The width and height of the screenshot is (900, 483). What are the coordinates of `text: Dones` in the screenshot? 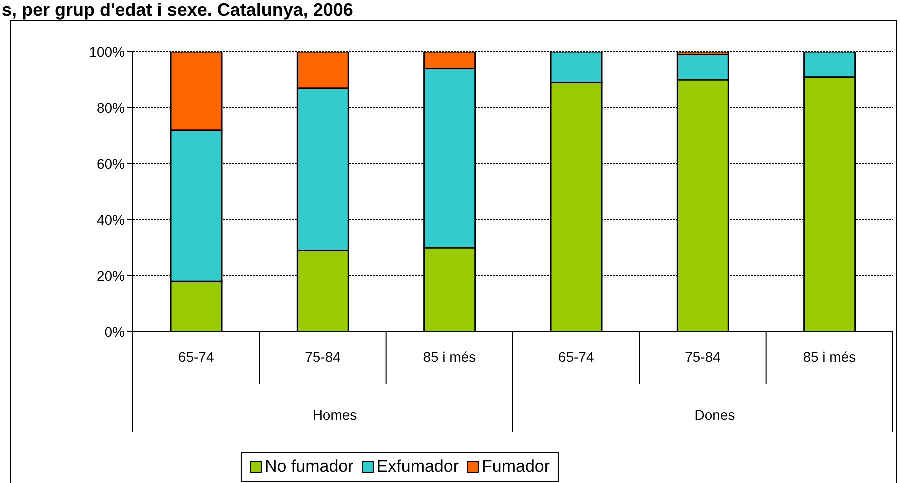 It's located at (715, 415).